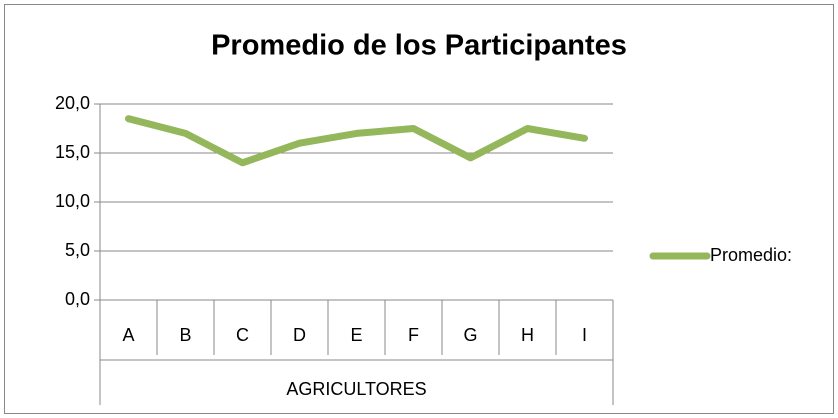 Image resolution: width=838 pixels, height=418 pixels. Describe the element at coordinates (419, 46) in the screenshot. I see `chart-title: Promedio de los Participantes` at that location.